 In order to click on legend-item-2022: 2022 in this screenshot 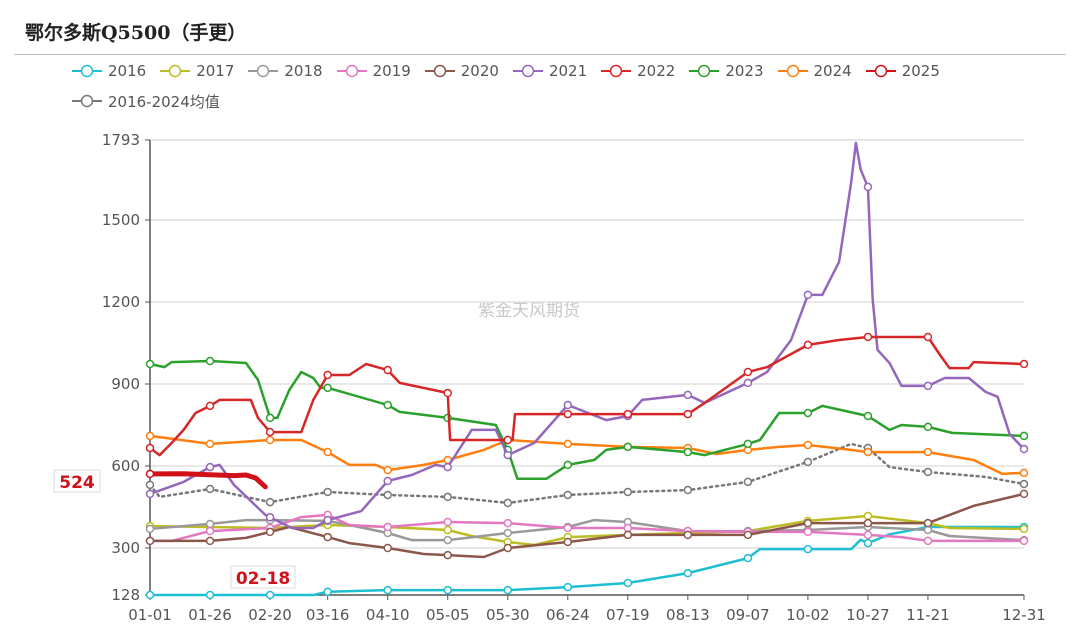, I will do `click(638, 71)`.